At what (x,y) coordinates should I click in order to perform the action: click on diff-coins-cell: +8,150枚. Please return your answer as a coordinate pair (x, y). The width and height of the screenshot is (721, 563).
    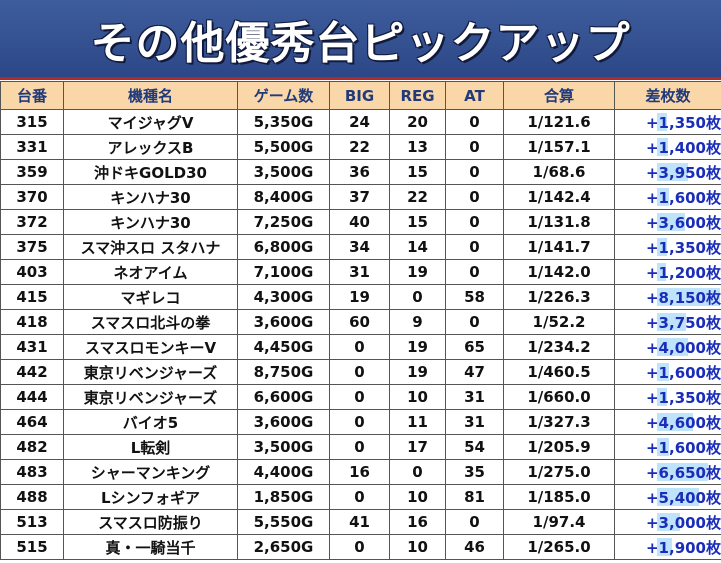
    Looking at the image, I should click on (667, 297).